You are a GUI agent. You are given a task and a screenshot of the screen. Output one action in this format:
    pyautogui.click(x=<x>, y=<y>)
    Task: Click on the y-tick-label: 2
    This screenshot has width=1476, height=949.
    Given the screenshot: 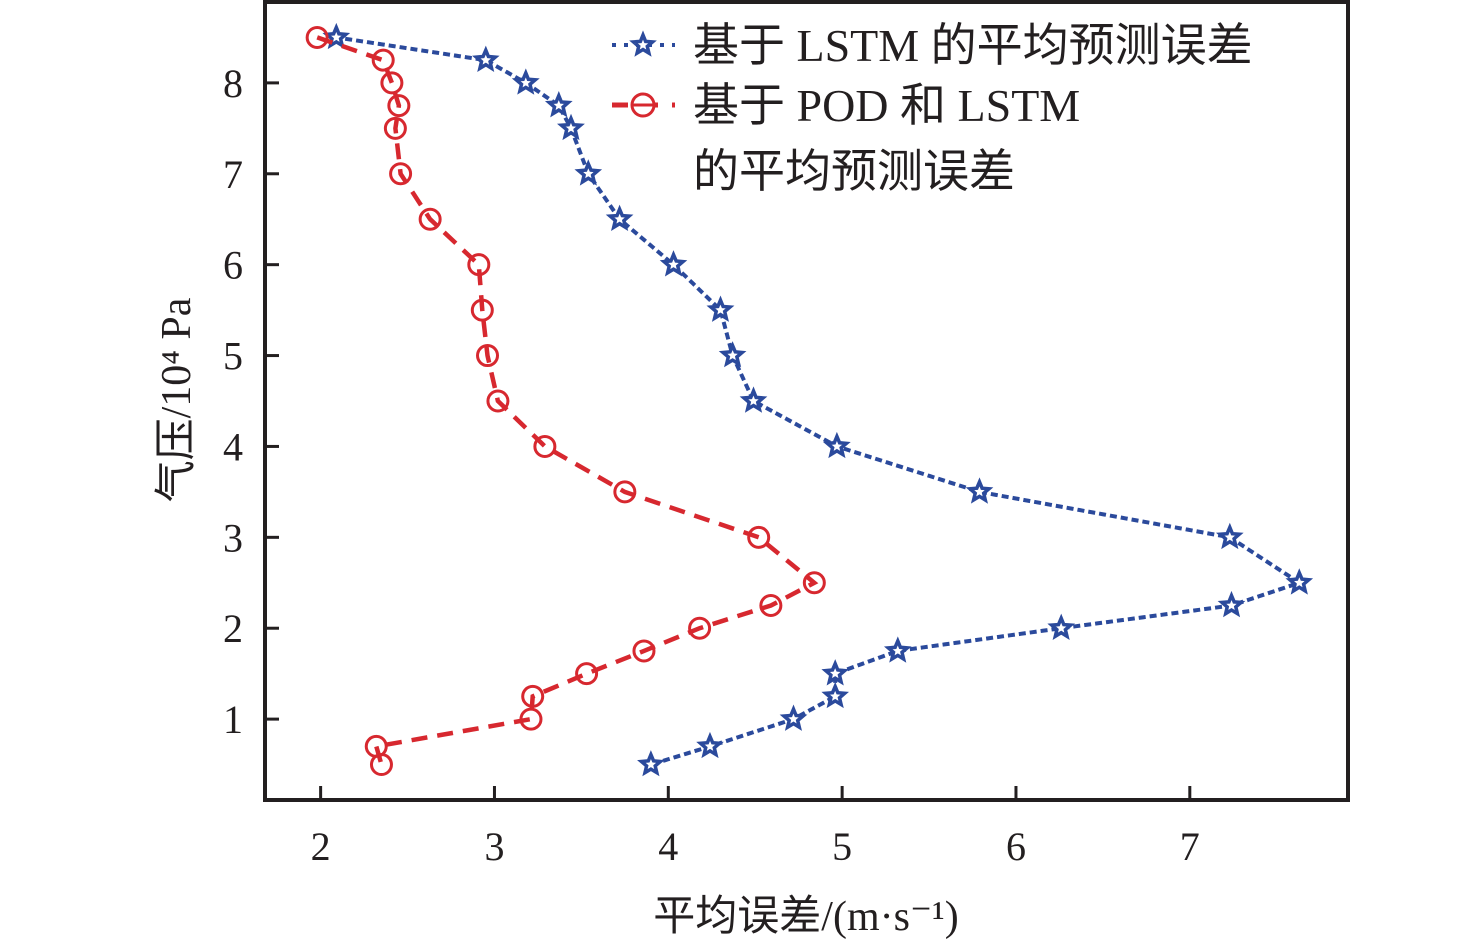 What is the action you would take?
    pyautogui.click(x=233, y=628)
    